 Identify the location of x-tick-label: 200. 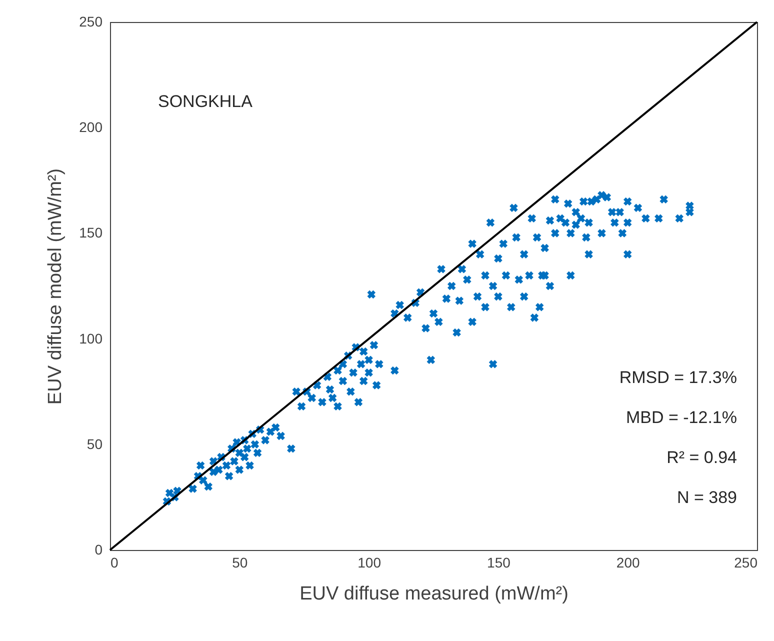
(628, 562).